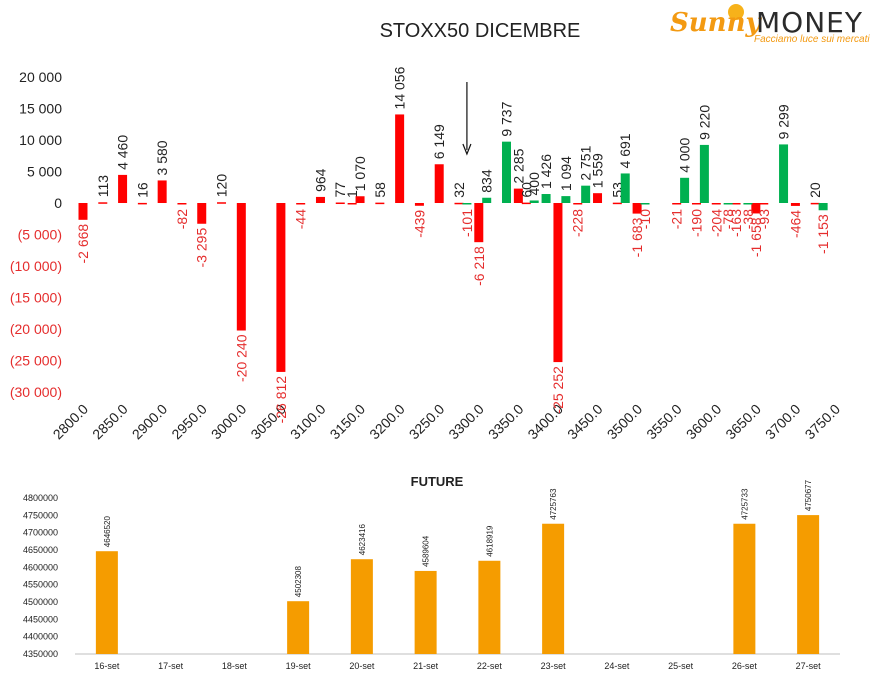 The width and height of the screenshot is (874, 686). Describe the element at coordinates (44, 172) in the screenshot. I see `y-tick-label: 5 000` at that location.